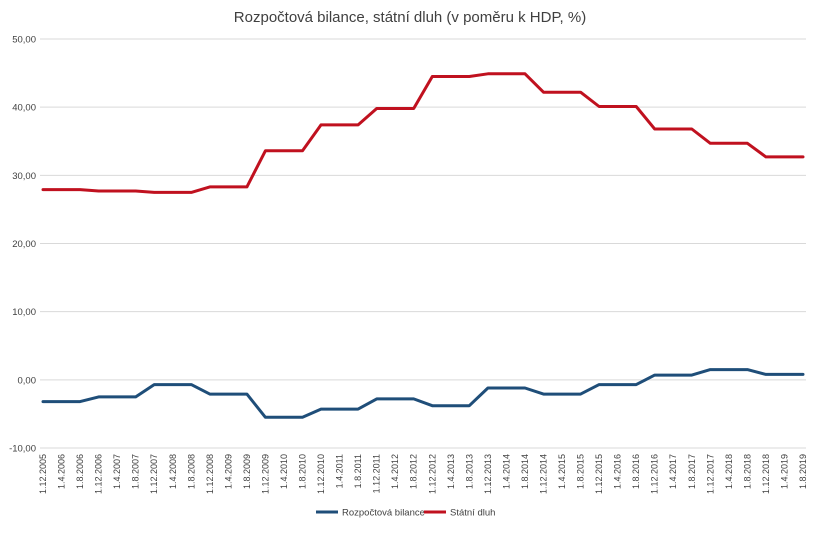 Image resolution: width=820 pixels, height=533 pixels. I want to click on y-axis-ticks: -10,00 0,00 10,00 20,00 30,00 40,00 50,00, so click(22, 245).